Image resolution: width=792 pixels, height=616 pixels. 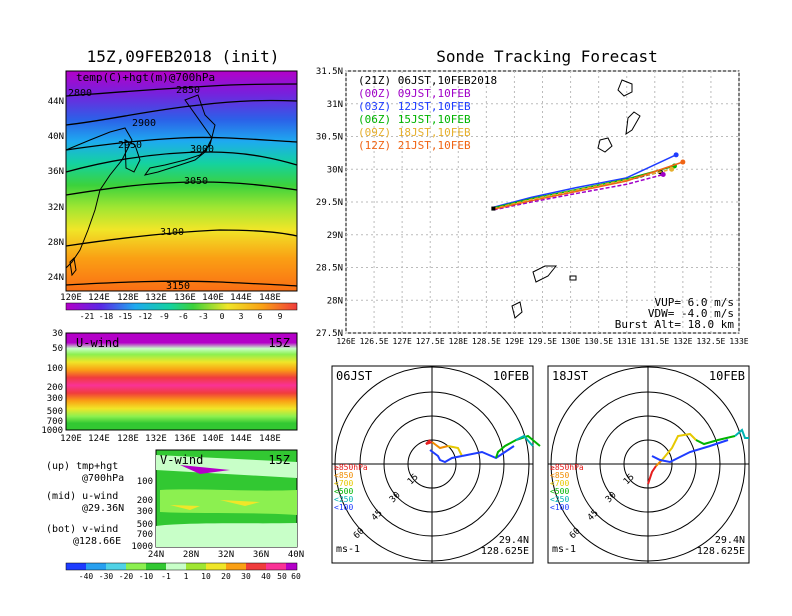 I want to click on landmass-japan, so click(x=179, y=135).